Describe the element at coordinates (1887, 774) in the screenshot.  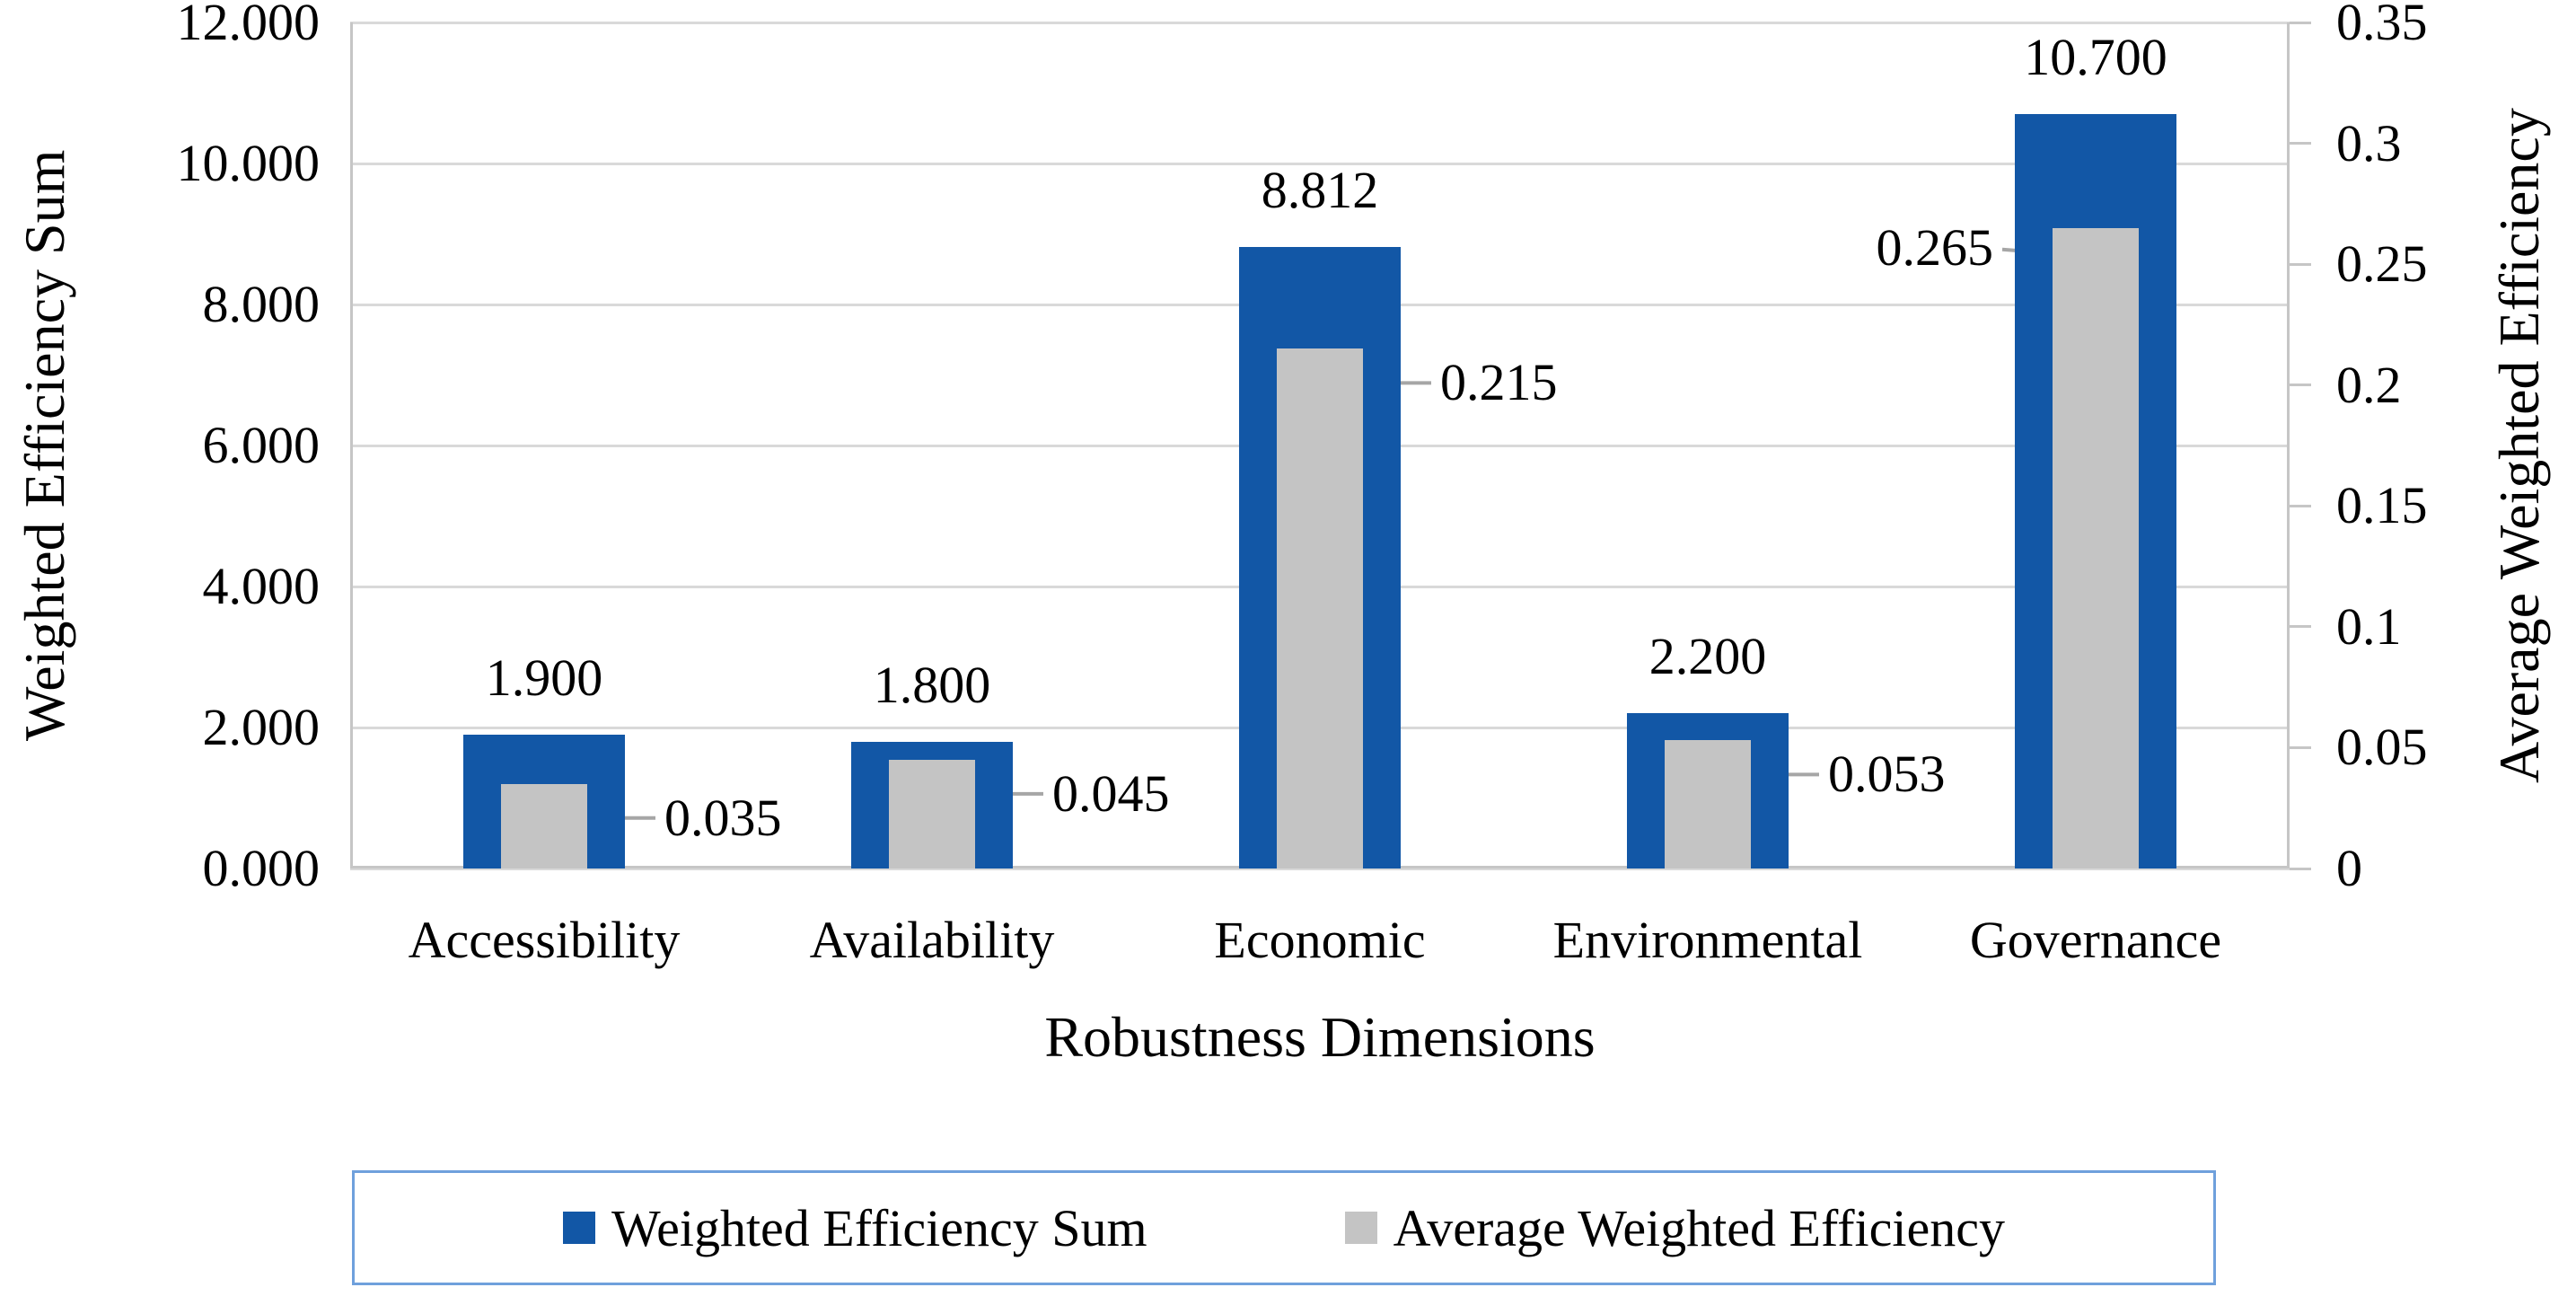
I see `data-label-average-weighted-efficiency: 0.053` at that location.